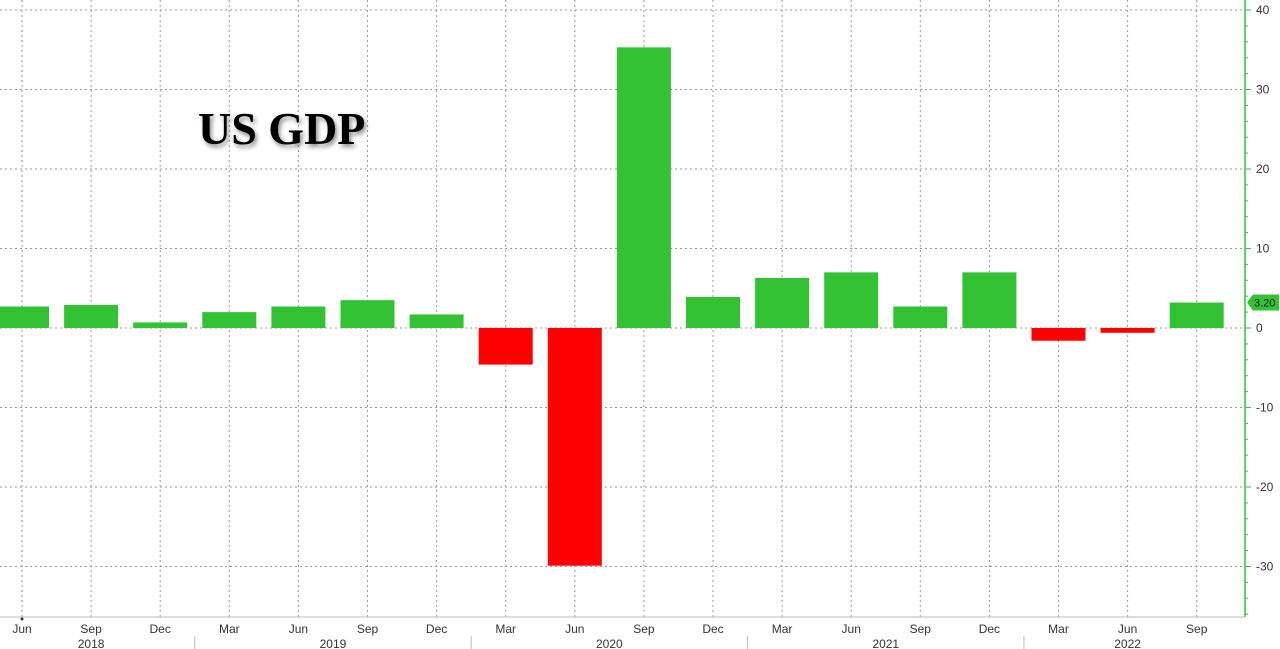  Describe the element at coordinates (609, 643) in the screenshot. I see `year-label: 2020` at that location.